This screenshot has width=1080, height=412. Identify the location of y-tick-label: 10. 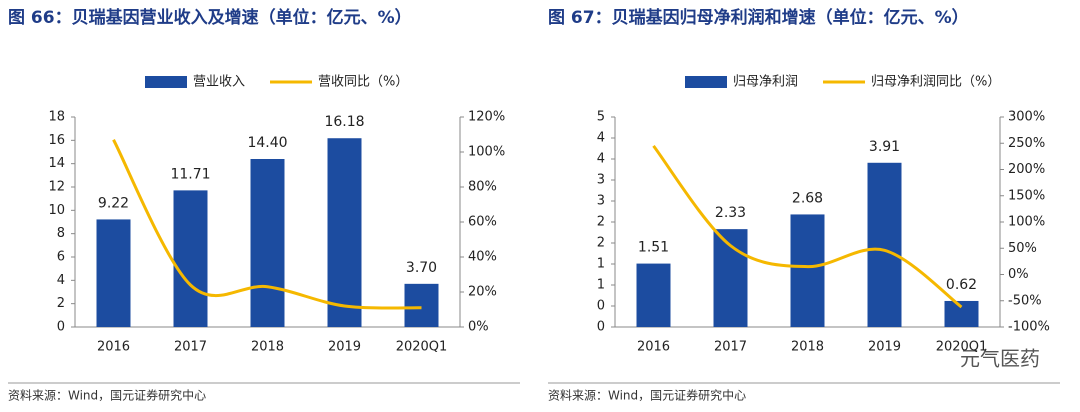
(56, 210).